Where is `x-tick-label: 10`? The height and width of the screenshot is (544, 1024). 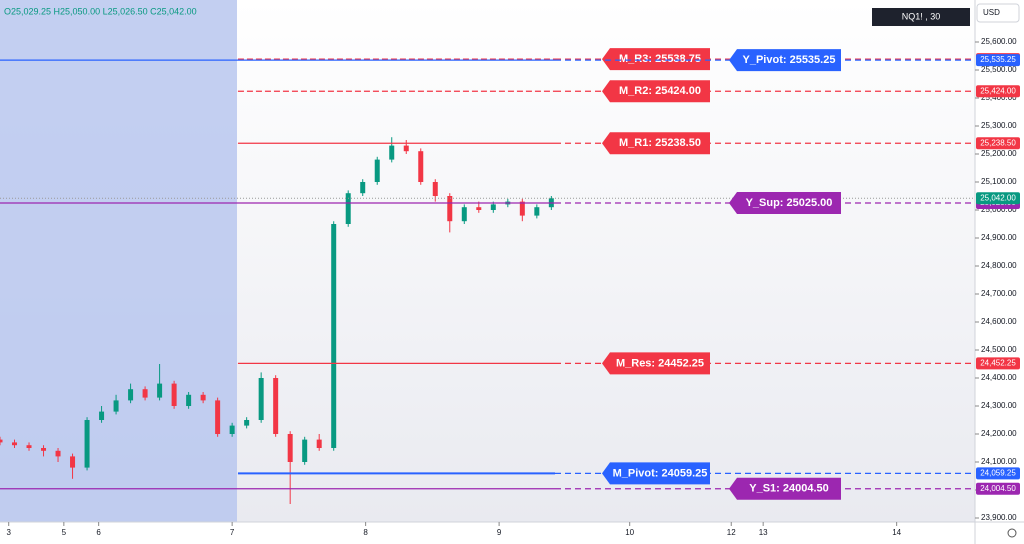 x-tick-label: 10 is located at coordinates (629, 532).